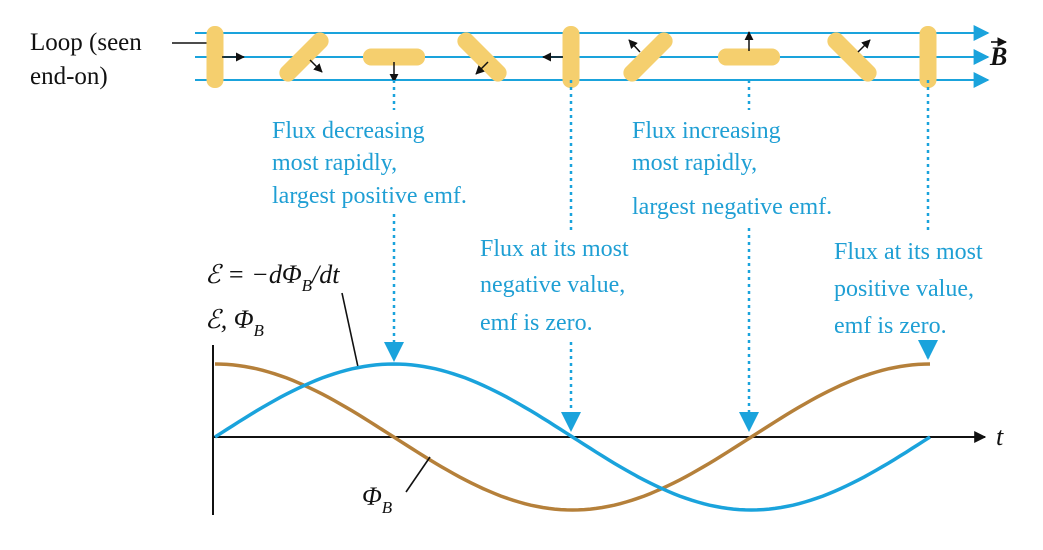 The width and height of the screenshot is (1043, 550). I want to click on loop-label-line1: Loop (seen, so click(86, 42).